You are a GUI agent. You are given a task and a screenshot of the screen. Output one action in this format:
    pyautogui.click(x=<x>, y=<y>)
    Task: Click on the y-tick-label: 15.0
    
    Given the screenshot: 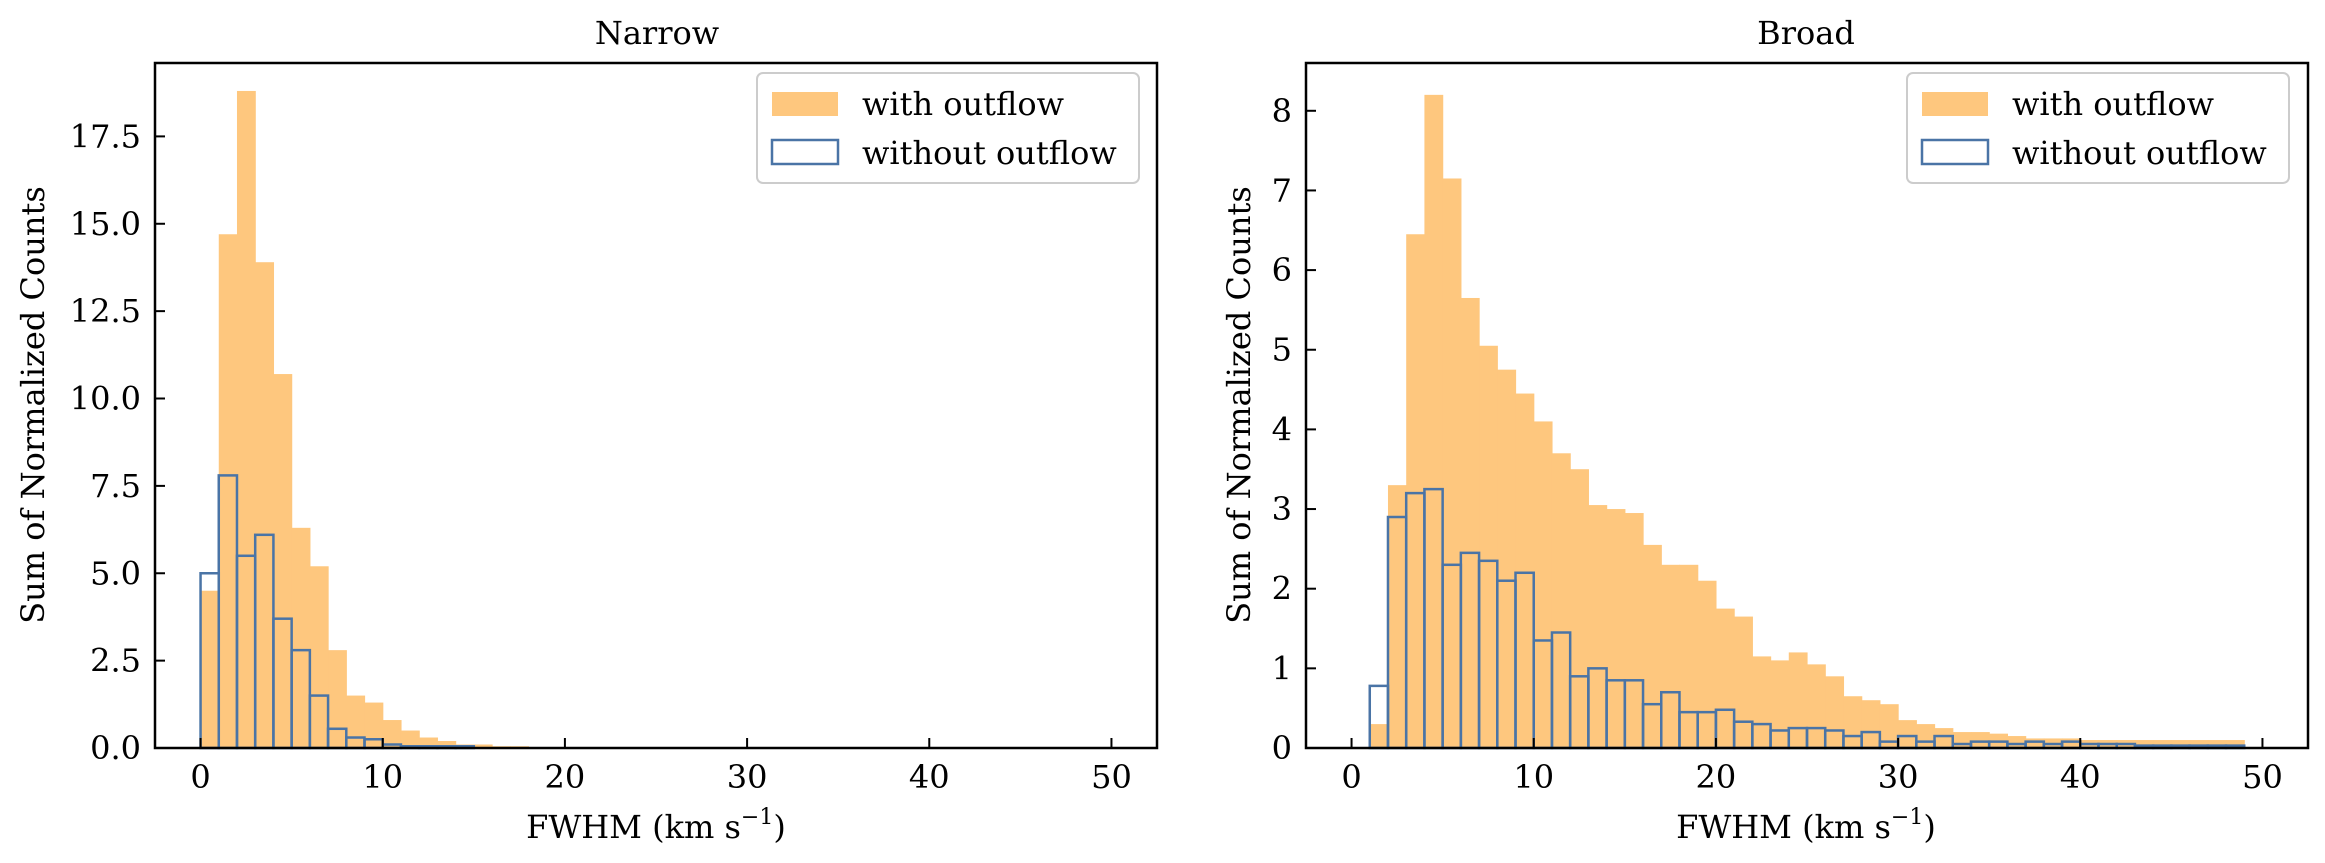 What is the action you would take?
    pyautogui.click(x=105, y=224)
    